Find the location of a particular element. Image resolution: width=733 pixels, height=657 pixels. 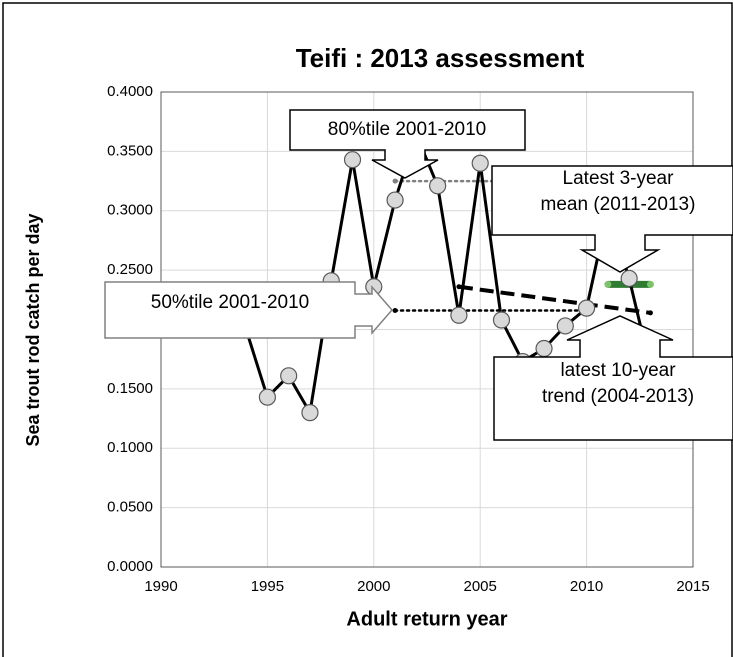

annotation: Latest 3-year is located at coordinates (619, 178).